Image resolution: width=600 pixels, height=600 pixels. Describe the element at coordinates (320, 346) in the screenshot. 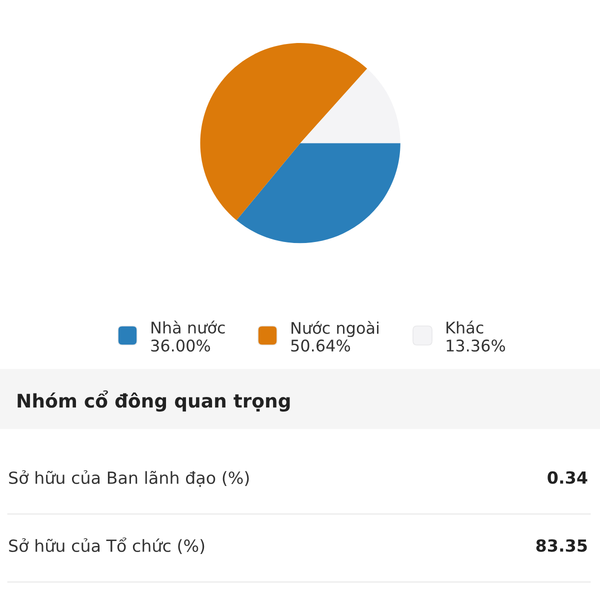

I see `data-label: 50.64%` at that location.